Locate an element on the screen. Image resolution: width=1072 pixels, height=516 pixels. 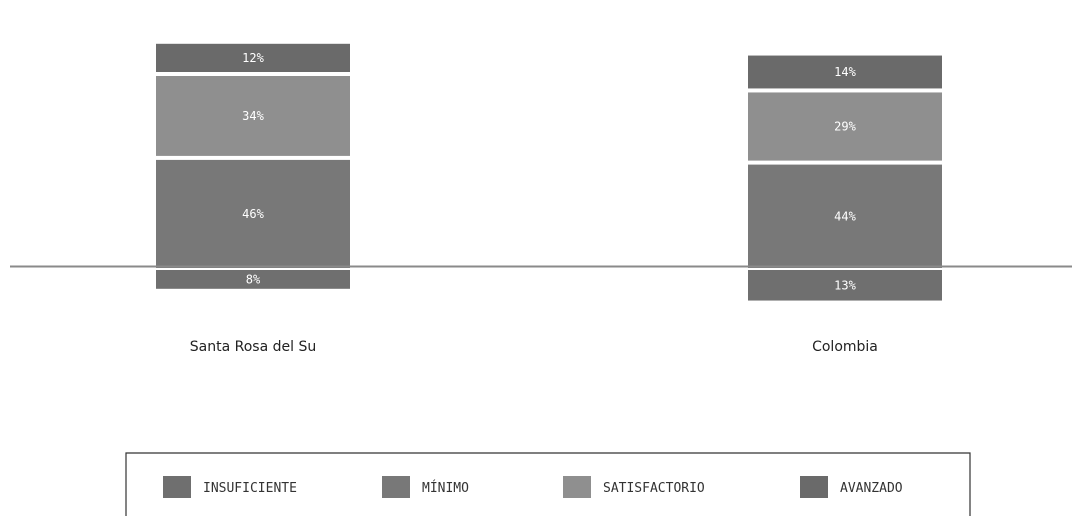
data-label-satisfactorio-colombia: 29% is located at coordinates (845, 127).